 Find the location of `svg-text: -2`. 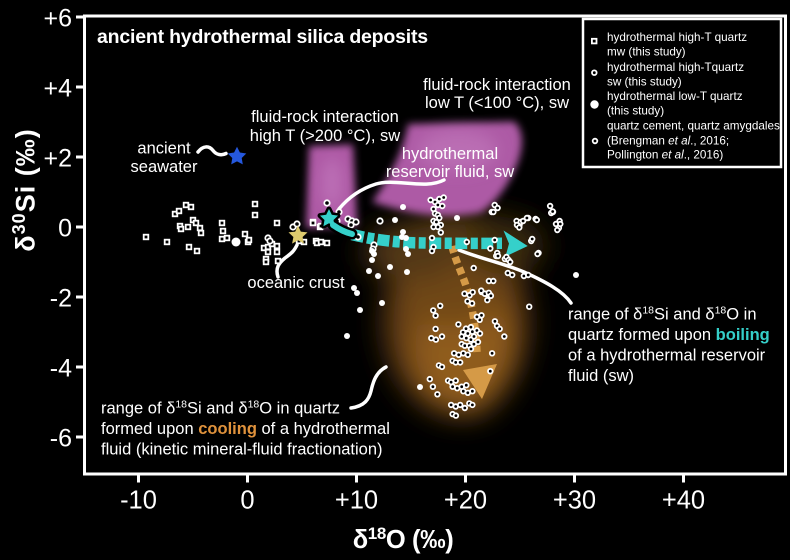

svg-text: -2 is located at coordinates (61, 299).